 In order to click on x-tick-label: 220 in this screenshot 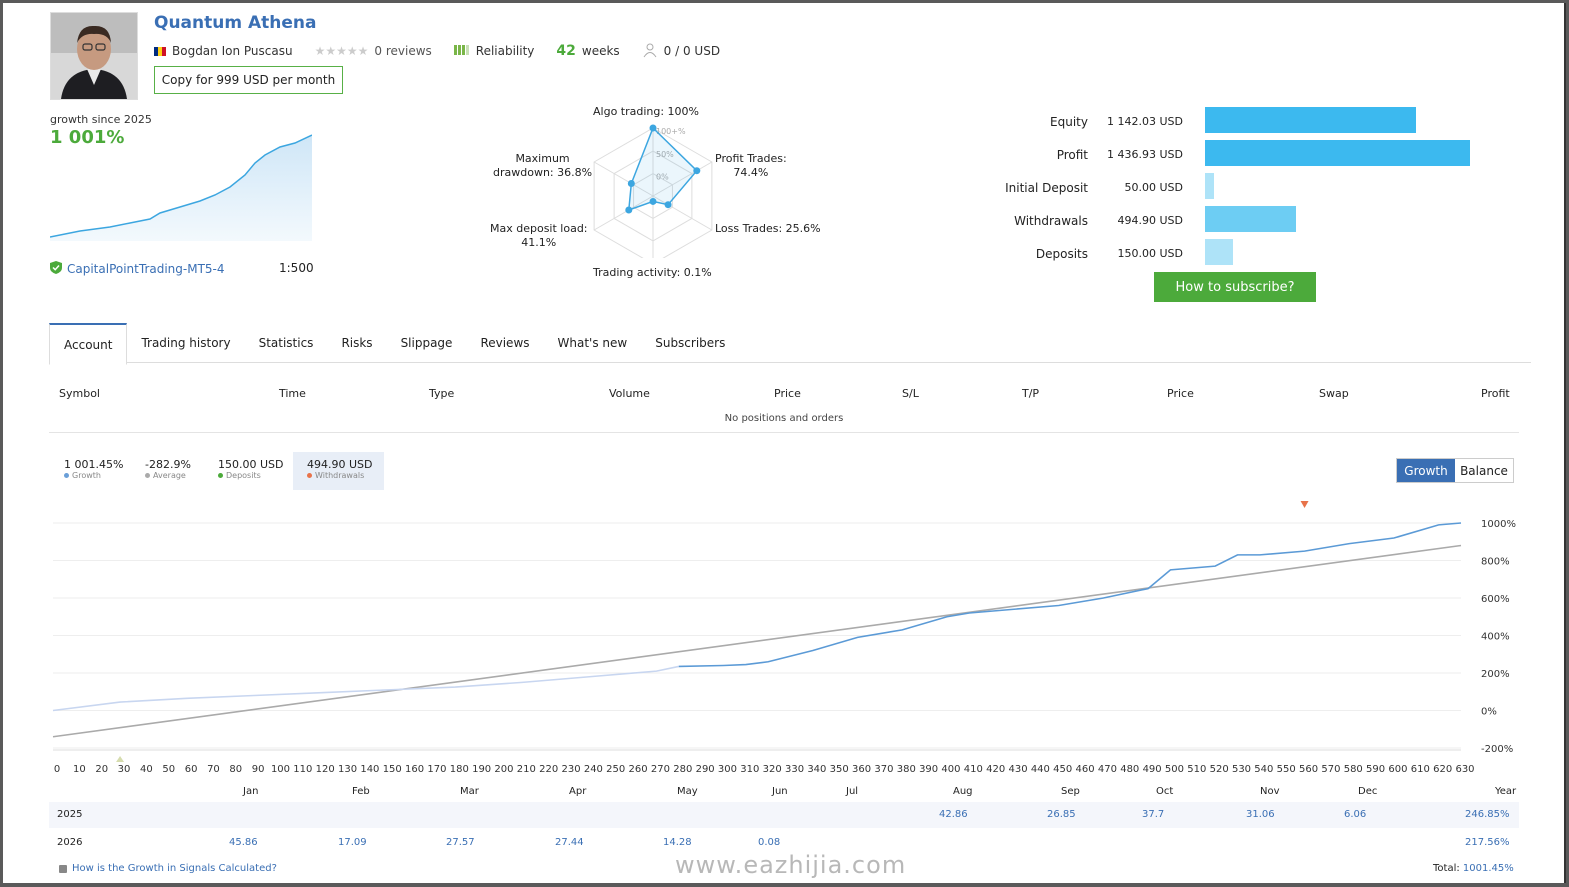, I will do `click(548, 769)`.